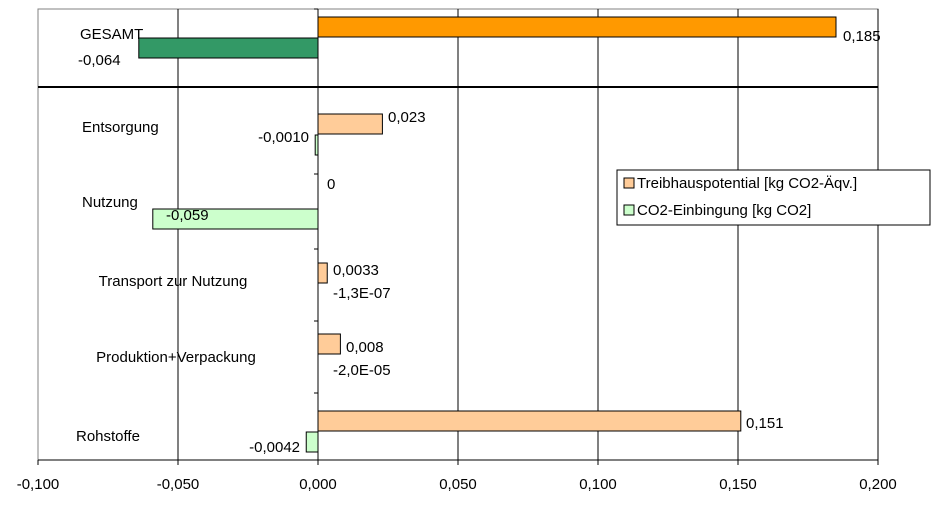 Image resolution: width=932 pixels, height=519 pixels. Describe the element at coordinates (773, 197) in the screenshot. I see `legend-box` at that location.